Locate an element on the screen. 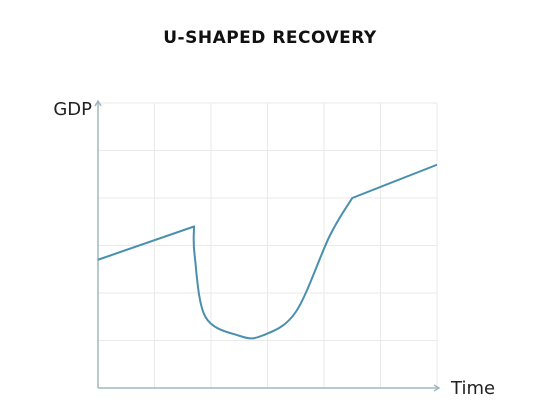  y-axis-label: GDP is located at coordinates (72, 109).